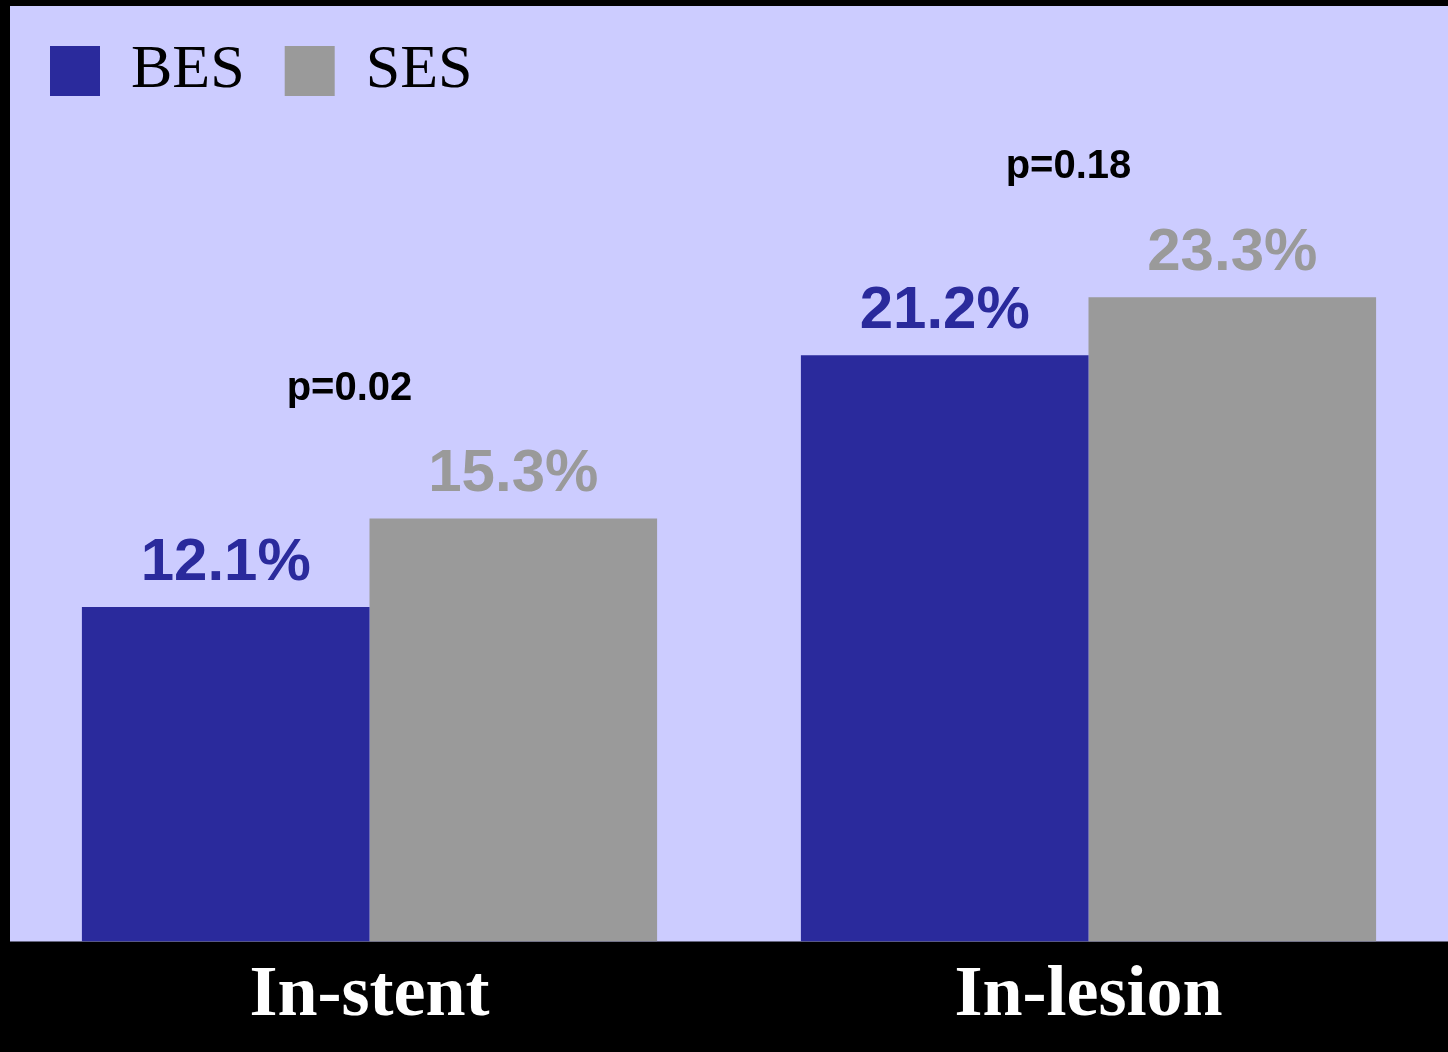  What do you see at coordinates (419, 66) in the screenshot?
I see `legend-label: SES` at bounding box center [419, 66].